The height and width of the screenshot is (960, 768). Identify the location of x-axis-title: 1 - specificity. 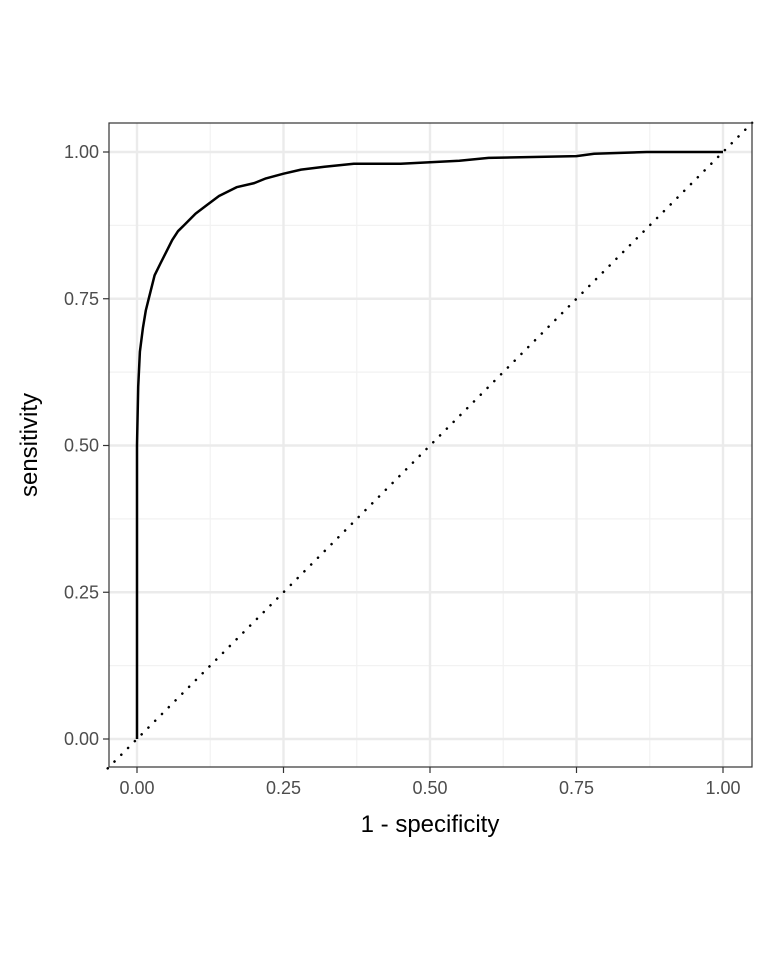
(430, 824).